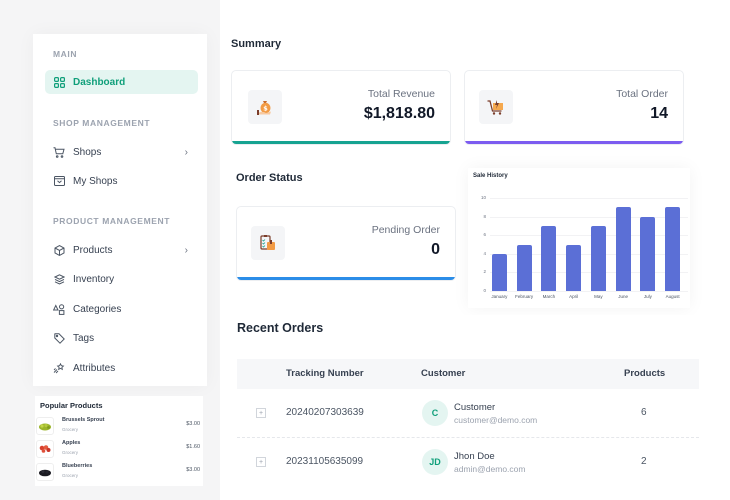  Describe the element at coordinates (121, 368) in the screenshot. I see `sidebar-item-attributes: Attributes` at that location.